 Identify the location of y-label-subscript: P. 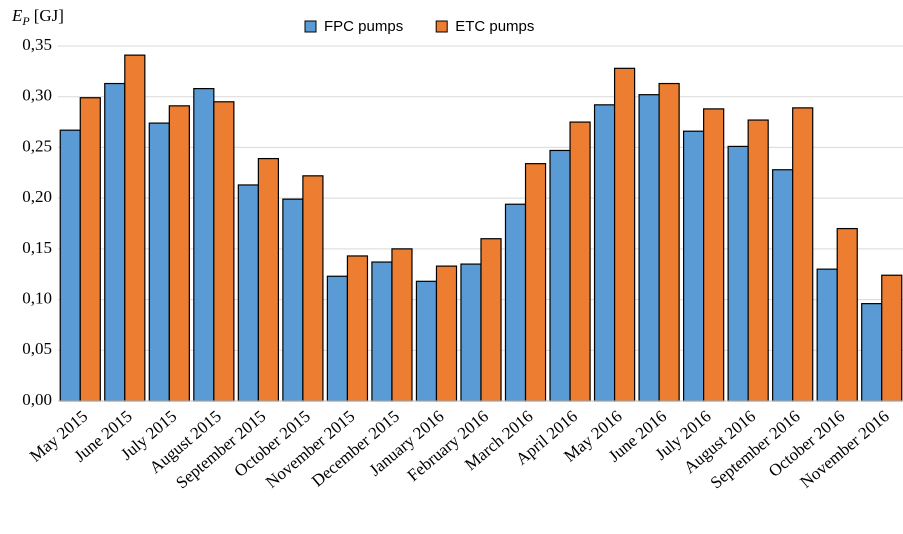
(25, 21).